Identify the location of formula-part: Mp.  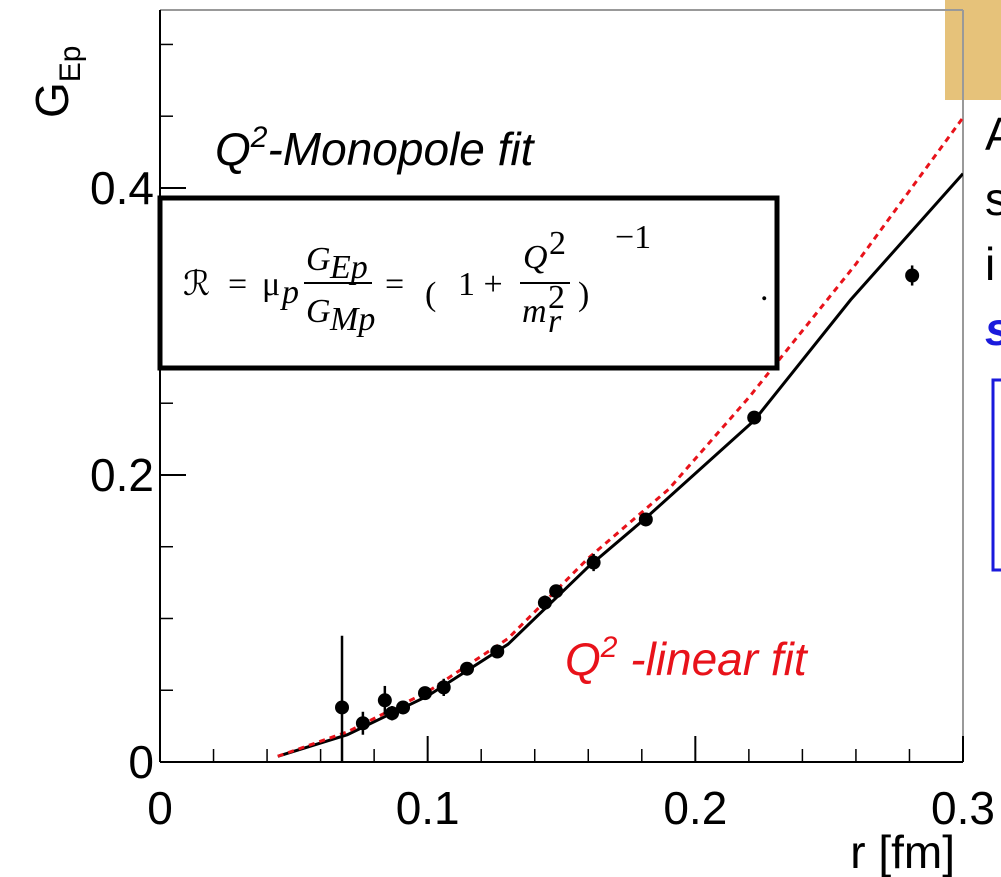
(352, 319).